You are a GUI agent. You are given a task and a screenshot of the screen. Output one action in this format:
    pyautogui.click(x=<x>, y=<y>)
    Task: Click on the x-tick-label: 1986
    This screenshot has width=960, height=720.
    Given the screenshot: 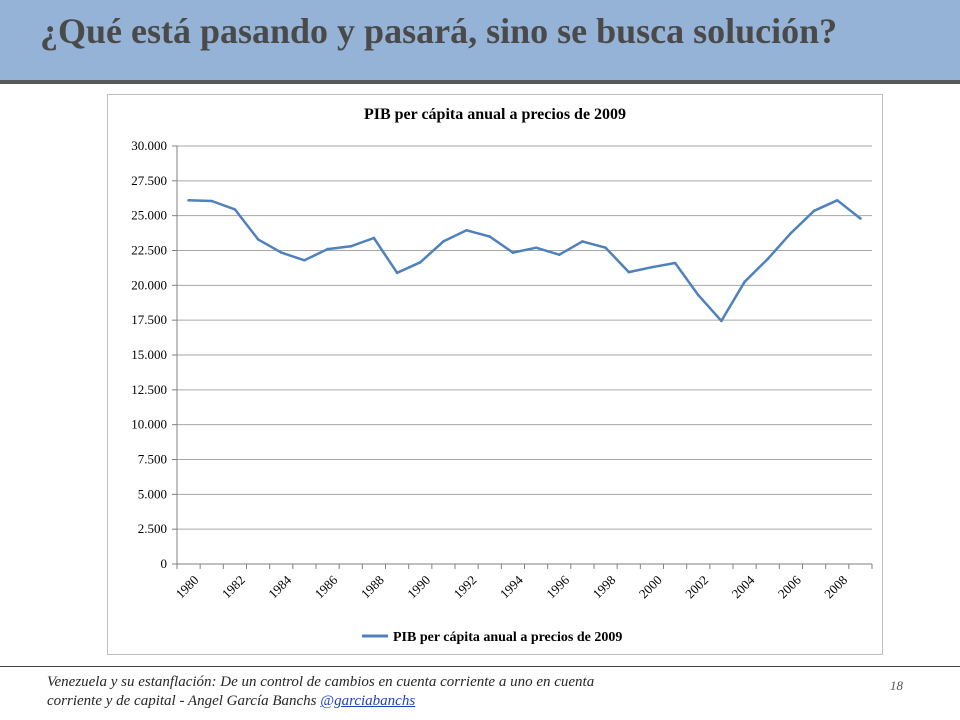 What is the action you would take?
    pyautogui.click(x=325, y=586)
    